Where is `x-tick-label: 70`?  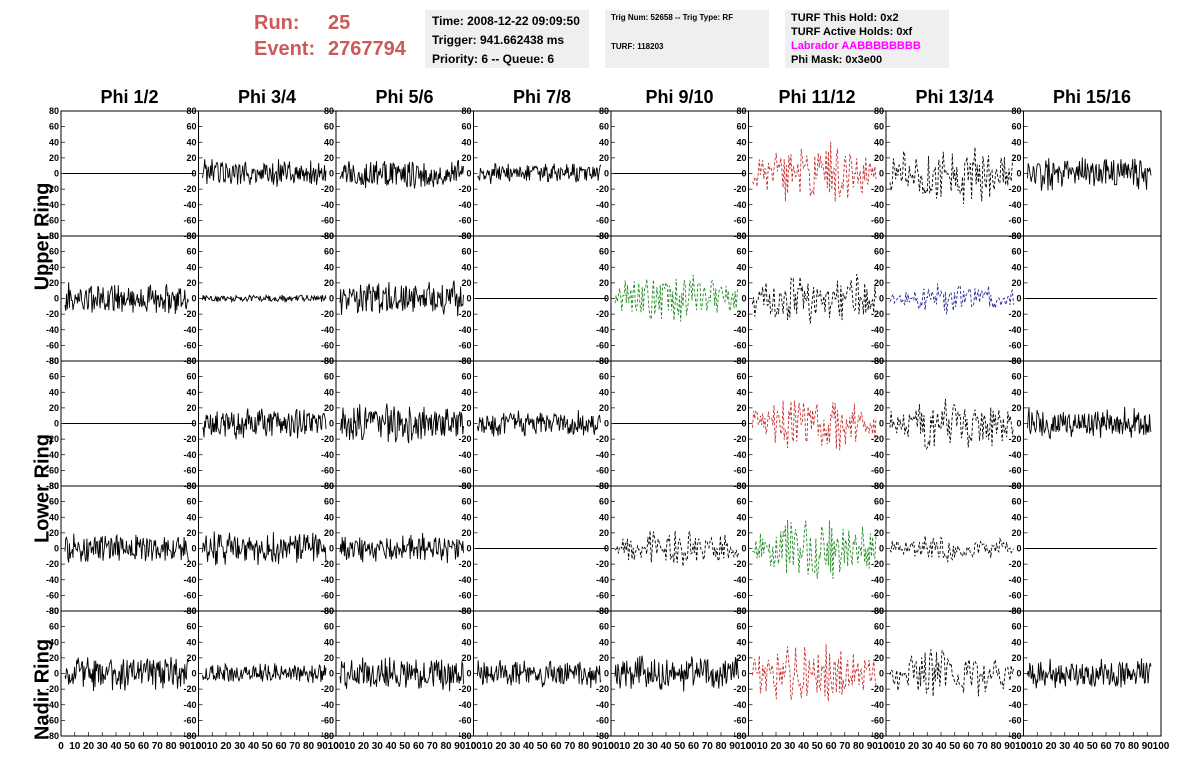 x-tick-label: 70 is located at coordinates (845, 746).